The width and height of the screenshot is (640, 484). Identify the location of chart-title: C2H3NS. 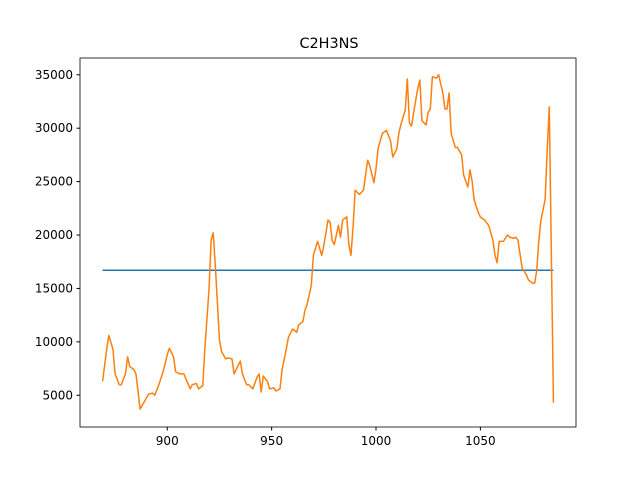
(328, 44).